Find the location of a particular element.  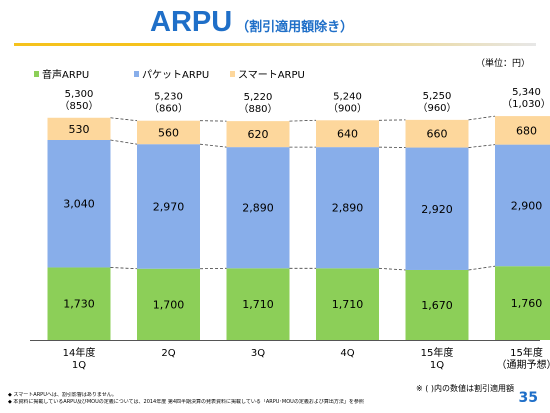

discount-label-1: （860） is located at coordinates (168, 109).